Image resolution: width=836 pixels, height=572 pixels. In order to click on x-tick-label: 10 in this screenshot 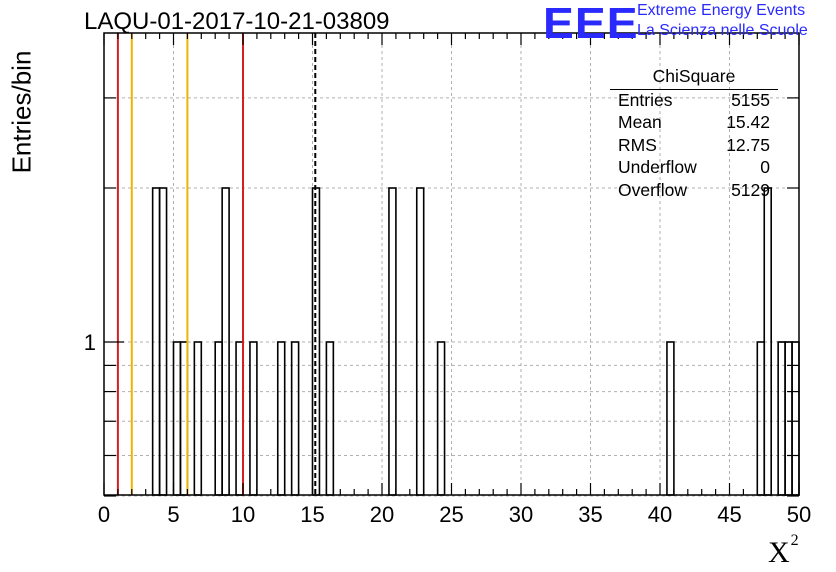, I will do `click(243, 514)`.